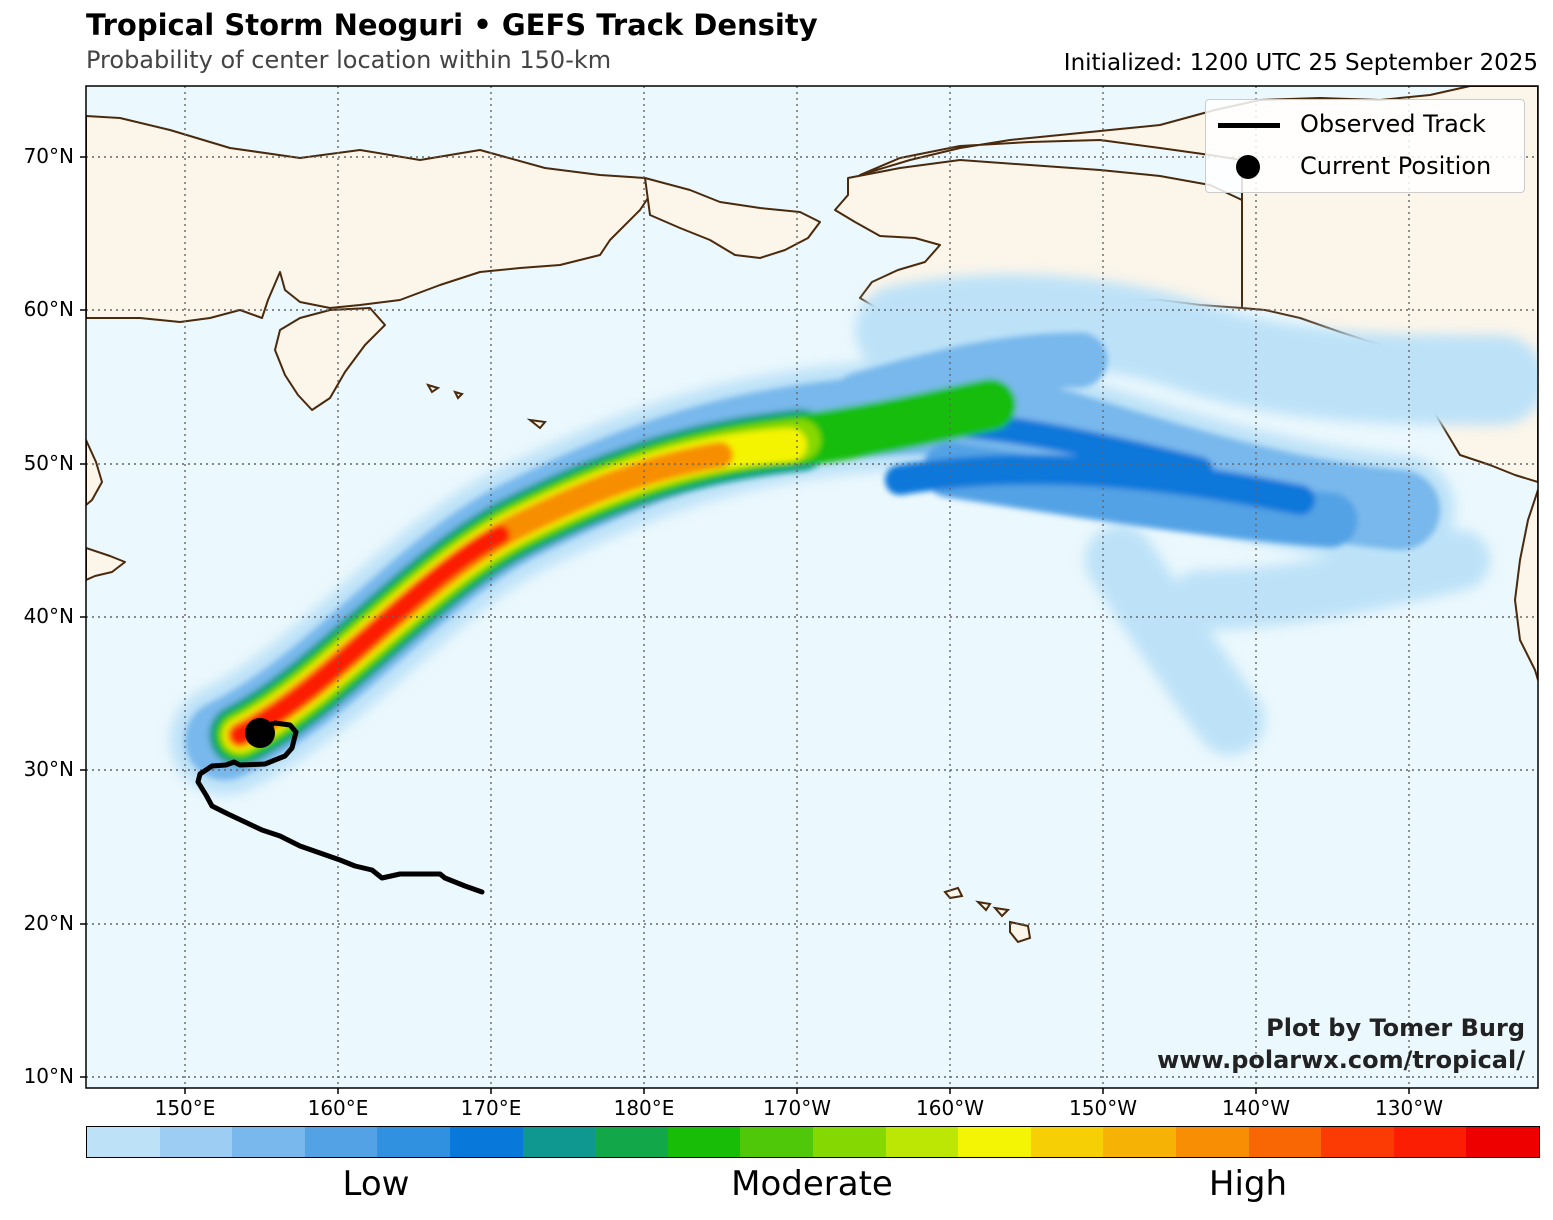 This screenshot has width=1553, height=1220. What do you see at coordinates (1300, 63) in the screenshot?
I see `initialized-time: Initialized: 1200 UTC 25 September 2025` at bounding box center [1300, 63].